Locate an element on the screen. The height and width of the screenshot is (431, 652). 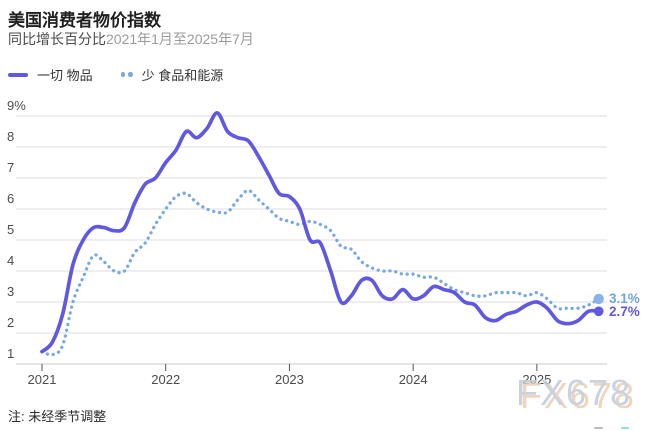
legend-item-all-items: 一切 物品 is located at coordinates (50, 74).